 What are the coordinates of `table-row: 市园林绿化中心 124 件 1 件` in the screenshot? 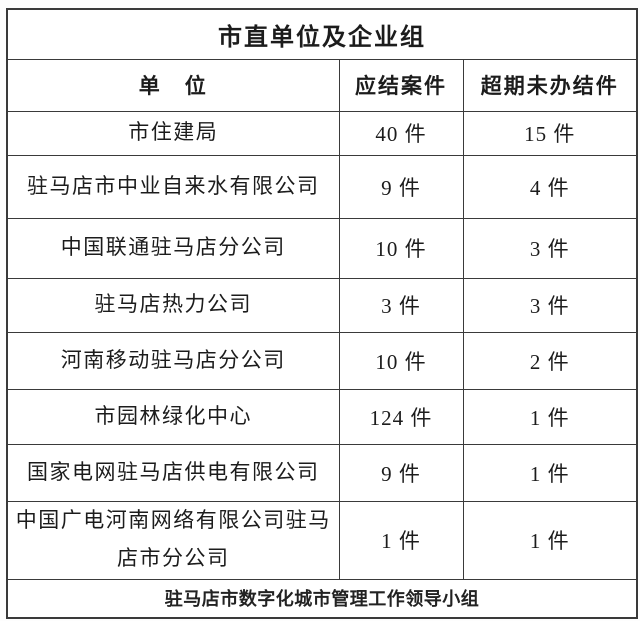 It's located at (322, 416).